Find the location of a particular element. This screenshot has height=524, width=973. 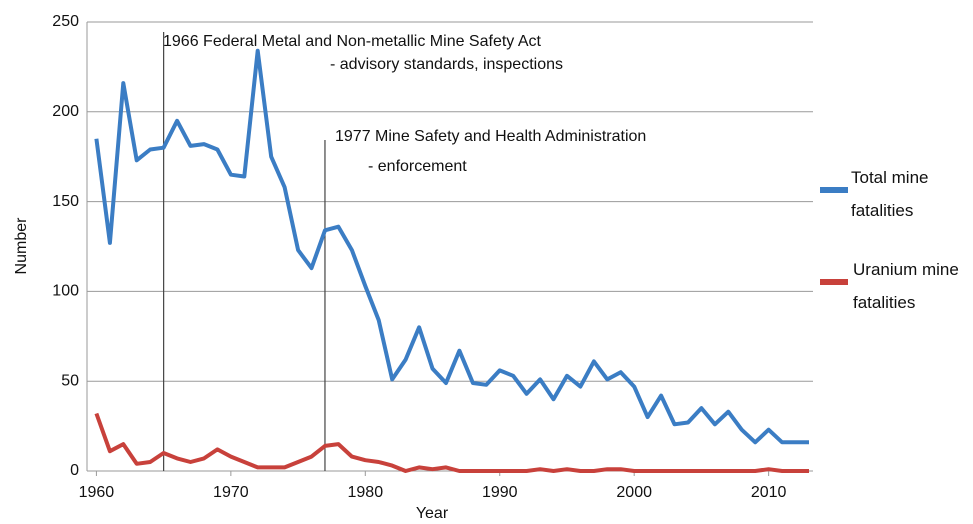

y-tick-label: 50 is located at coordinates (70, 380).